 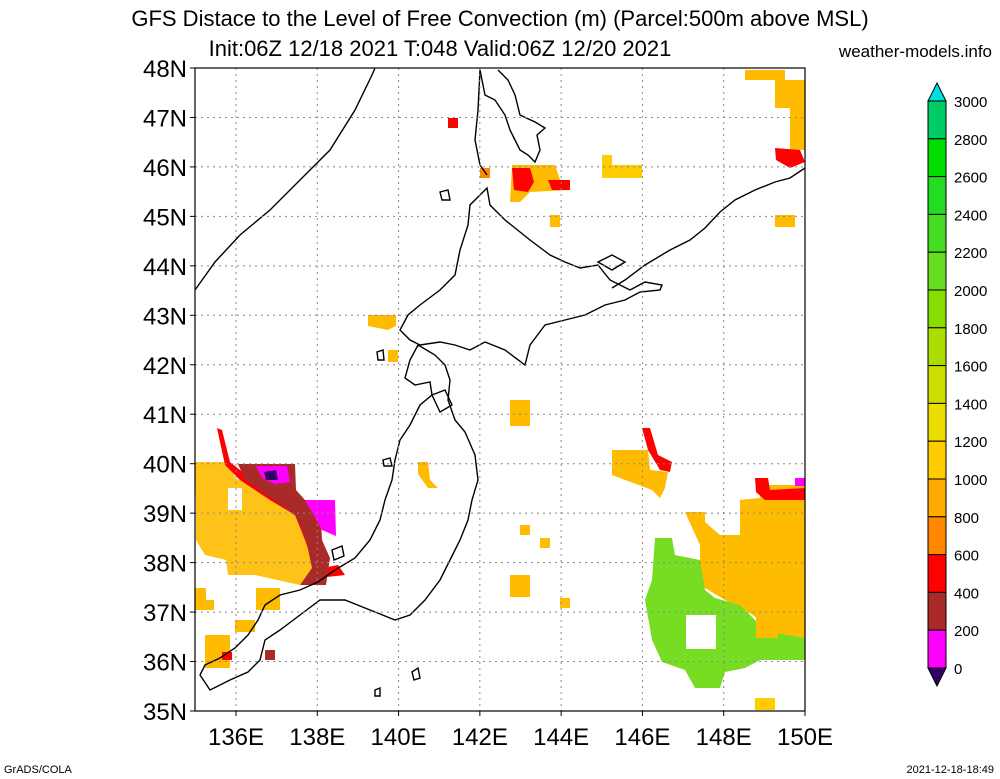 I want to click on colorbar-label: 1400, so click(x=970, y=404).